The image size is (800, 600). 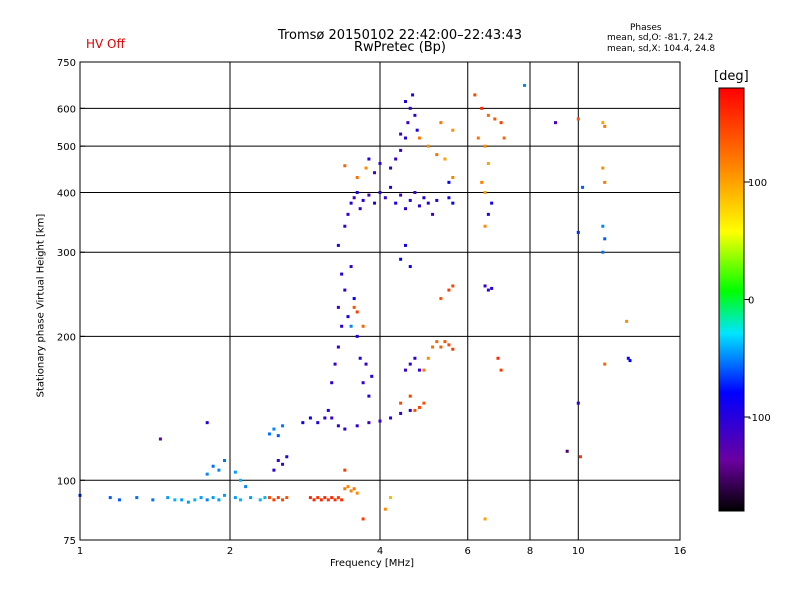 What do you see at coordinates (372, 563) in the screenshot?
I see `x-axis-label: Frequency [MHz]` at bounding box center [372, 563].